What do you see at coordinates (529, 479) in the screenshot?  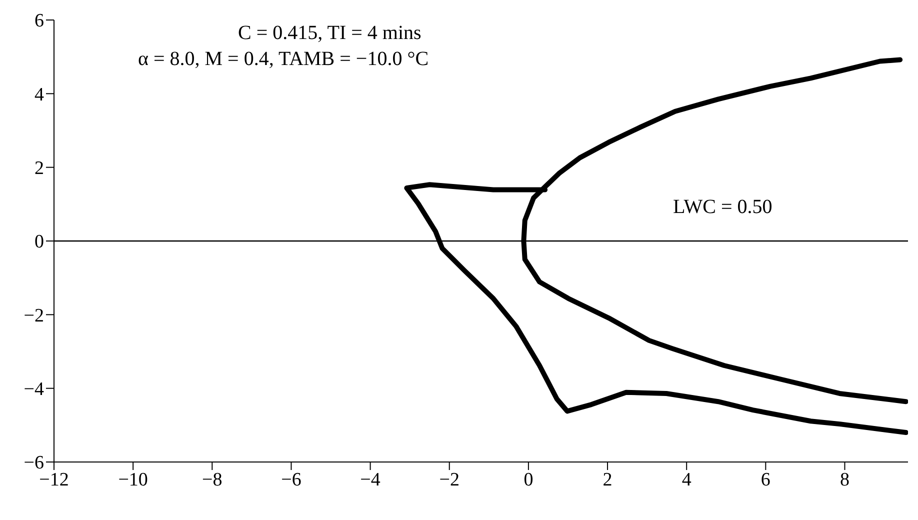 I see `x-tick-label: 0` at bounding box center [529, 479].